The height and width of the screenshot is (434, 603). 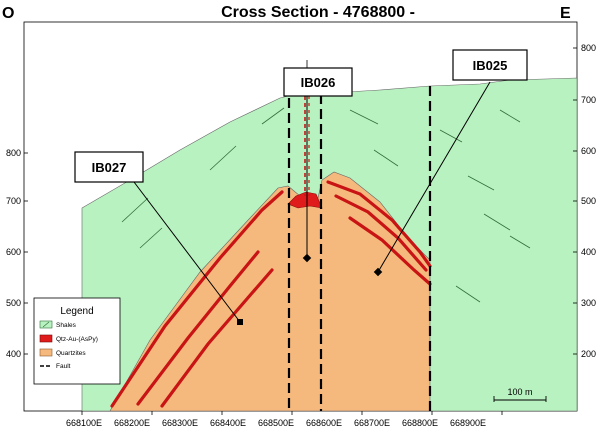 I want to click on left-tick-label: 600, so click(x=13, y=252).